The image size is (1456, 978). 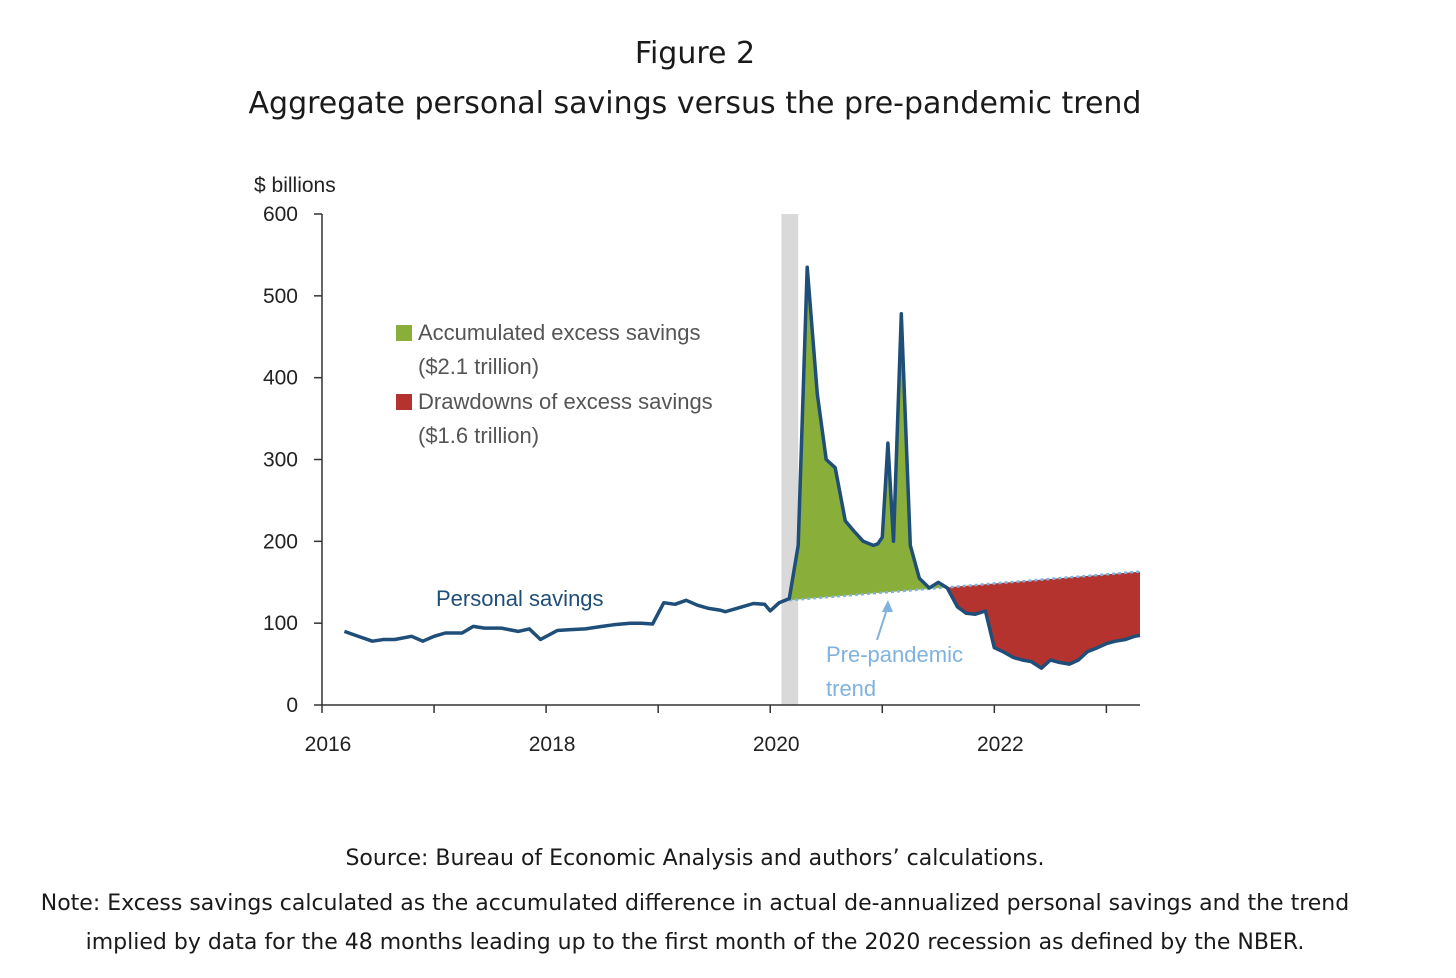 I want to click on legend-swatch-excess, so click(x=404, y=333).